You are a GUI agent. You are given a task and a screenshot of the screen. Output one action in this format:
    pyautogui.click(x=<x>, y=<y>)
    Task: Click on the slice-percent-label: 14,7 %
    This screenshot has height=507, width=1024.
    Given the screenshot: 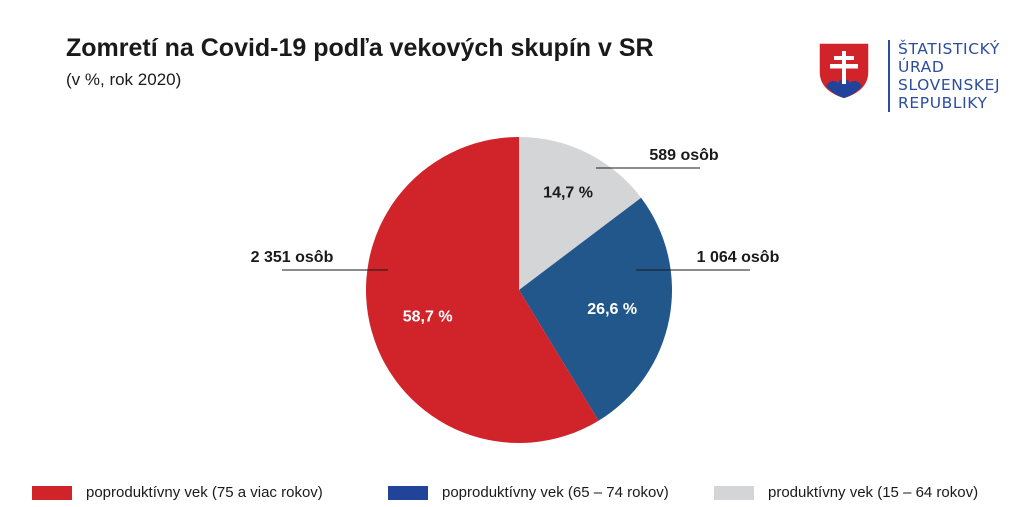 What is the action you would take?
    pyautogui.click(x=568, y=192)
    